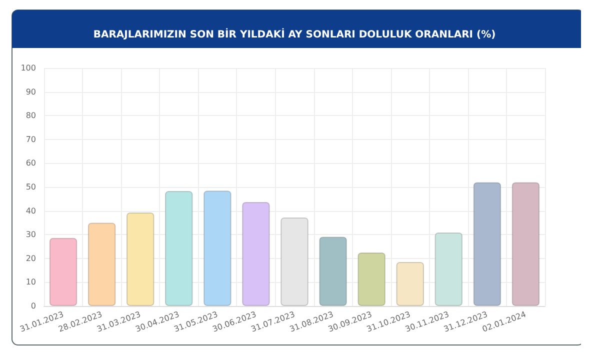 Image resolution: width=589 pixels, height=353 pixels. What do you see at coordinates (31, 258) in the screenshot?
I see `y-tick-label: 20` at bounding box center [31, 258].